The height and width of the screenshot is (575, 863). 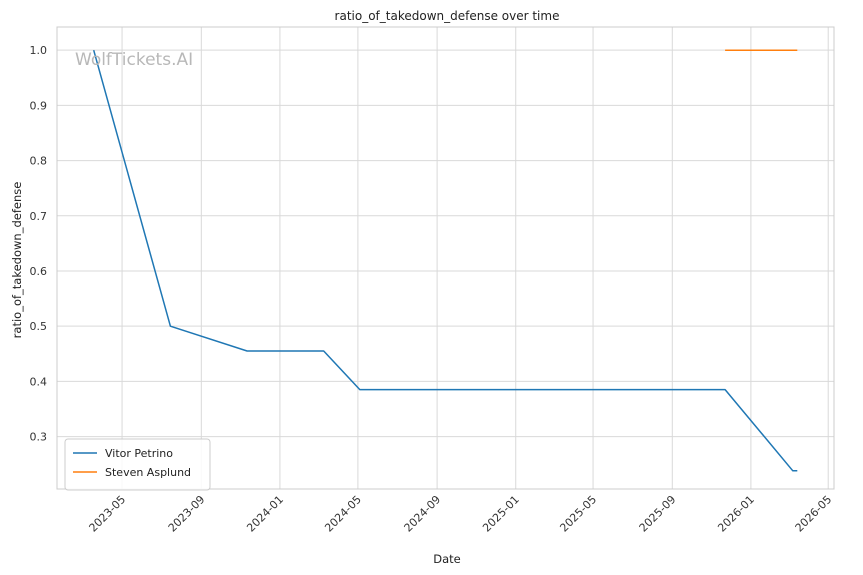 I want to click on x-tick-label: 2025-01, so click(x=501, y=514).